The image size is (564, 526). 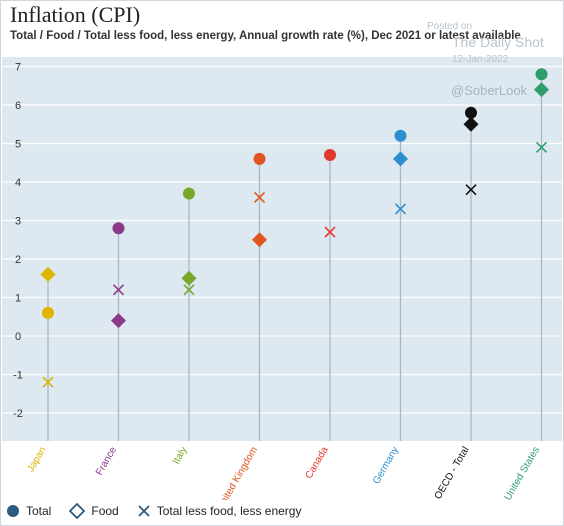 I want to click on x-tick-label: Italy, so click(x=180, y=455).